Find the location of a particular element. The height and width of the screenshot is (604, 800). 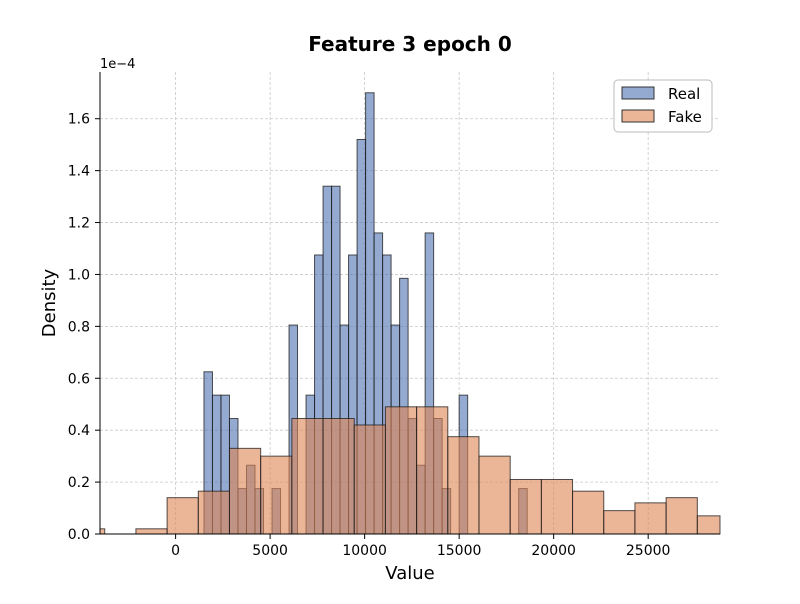

y-tick-label: 0.0 is located at coordinates (79, 535).